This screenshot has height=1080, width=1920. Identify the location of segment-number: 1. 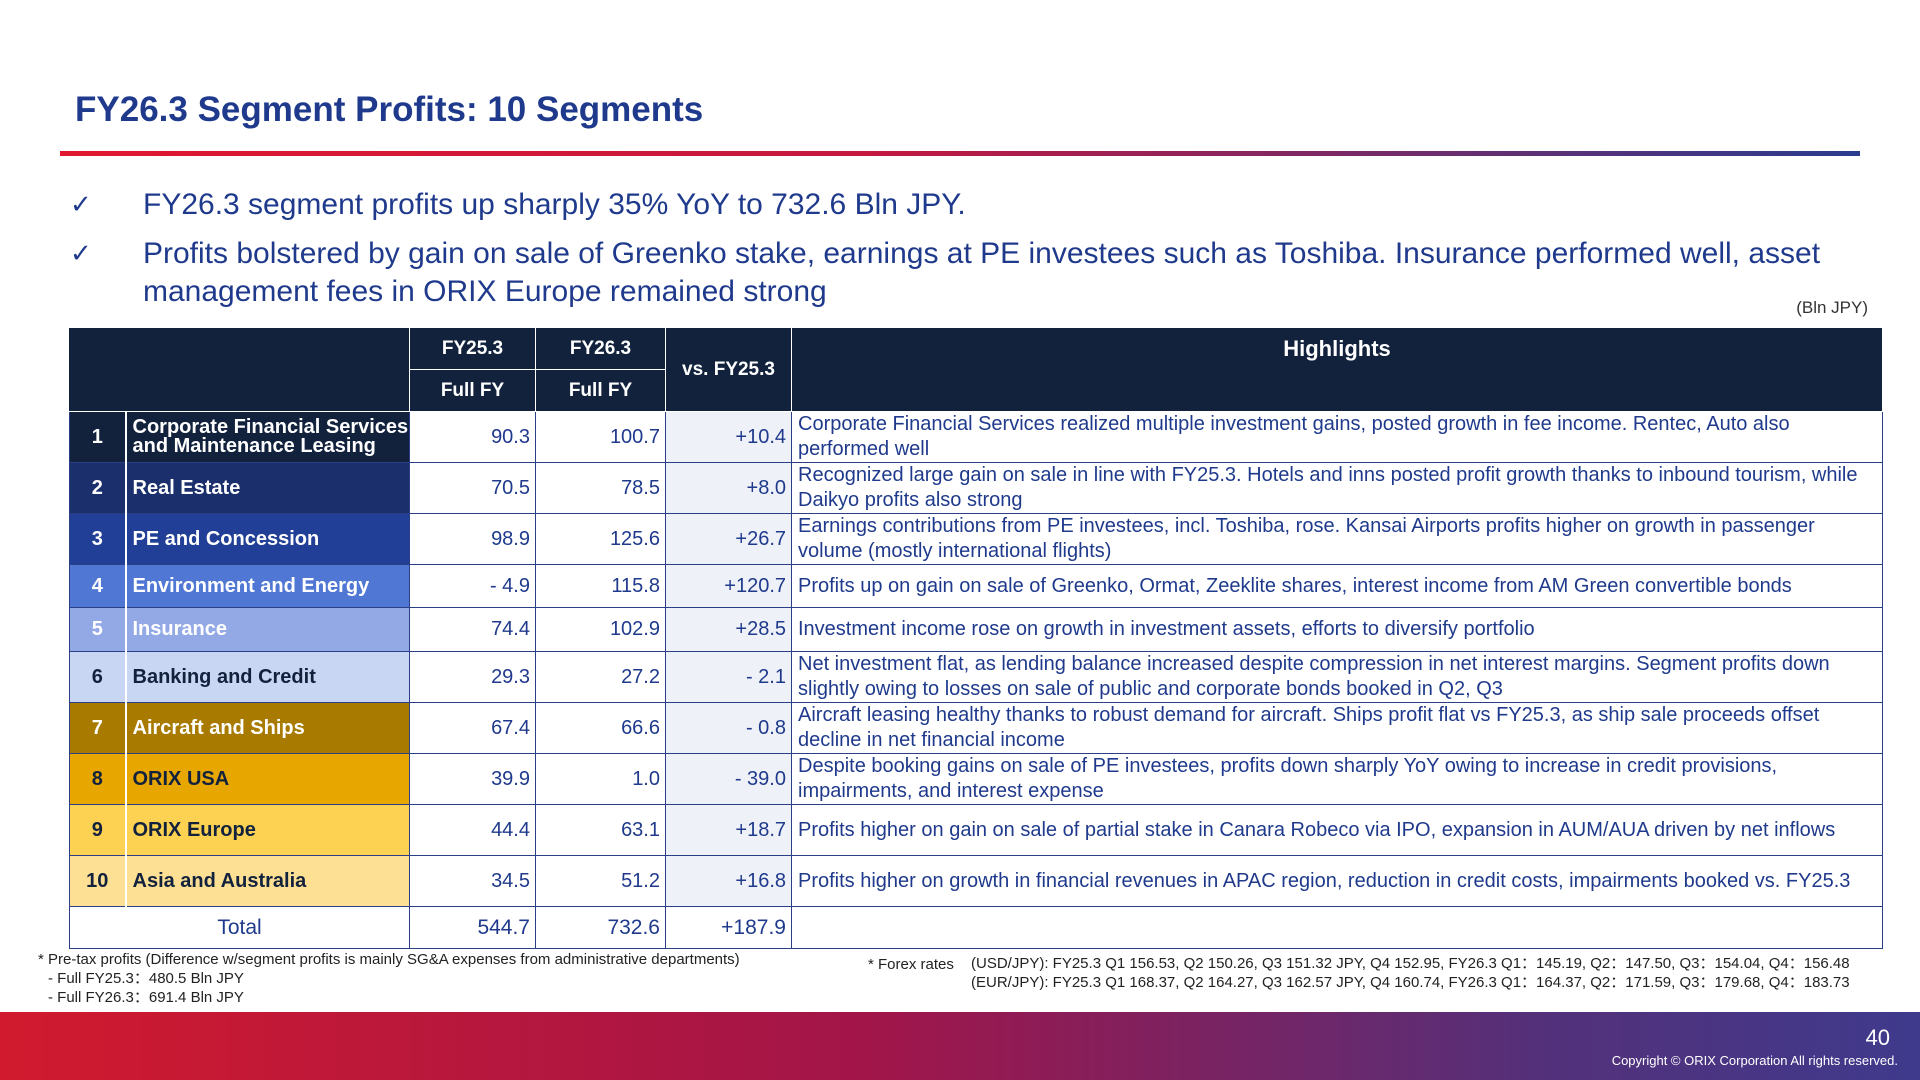
(98, 437).